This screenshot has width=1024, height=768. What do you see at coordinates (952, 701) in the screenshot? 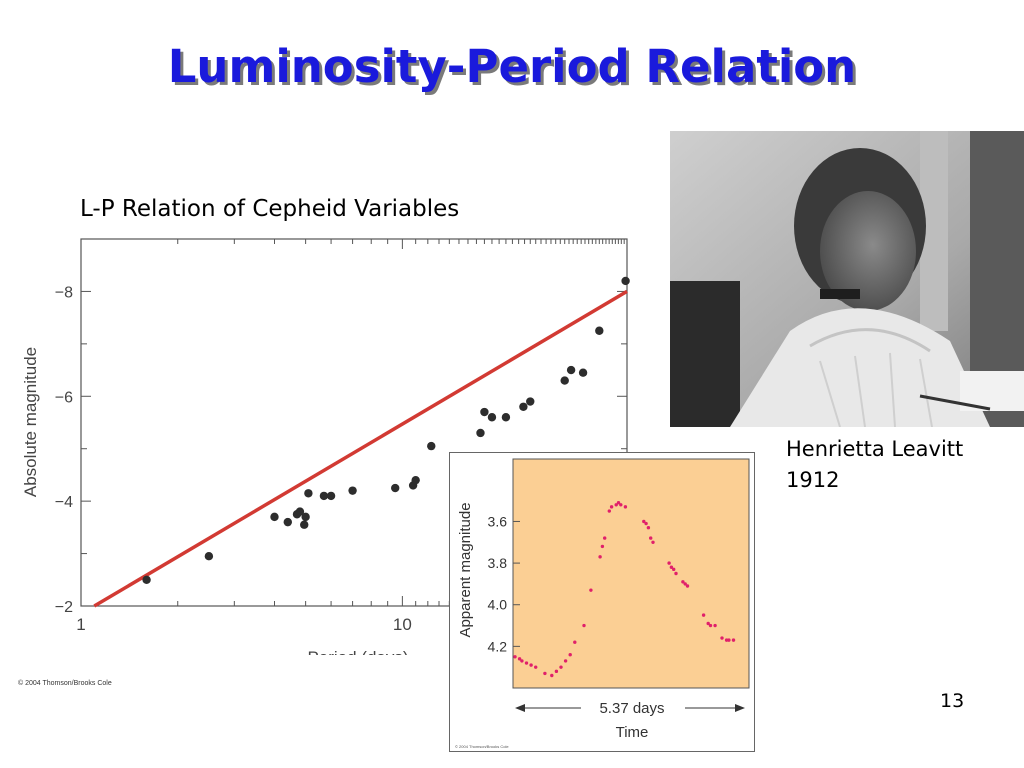
I see `page-number: 13` at bounding box center [952, 701].